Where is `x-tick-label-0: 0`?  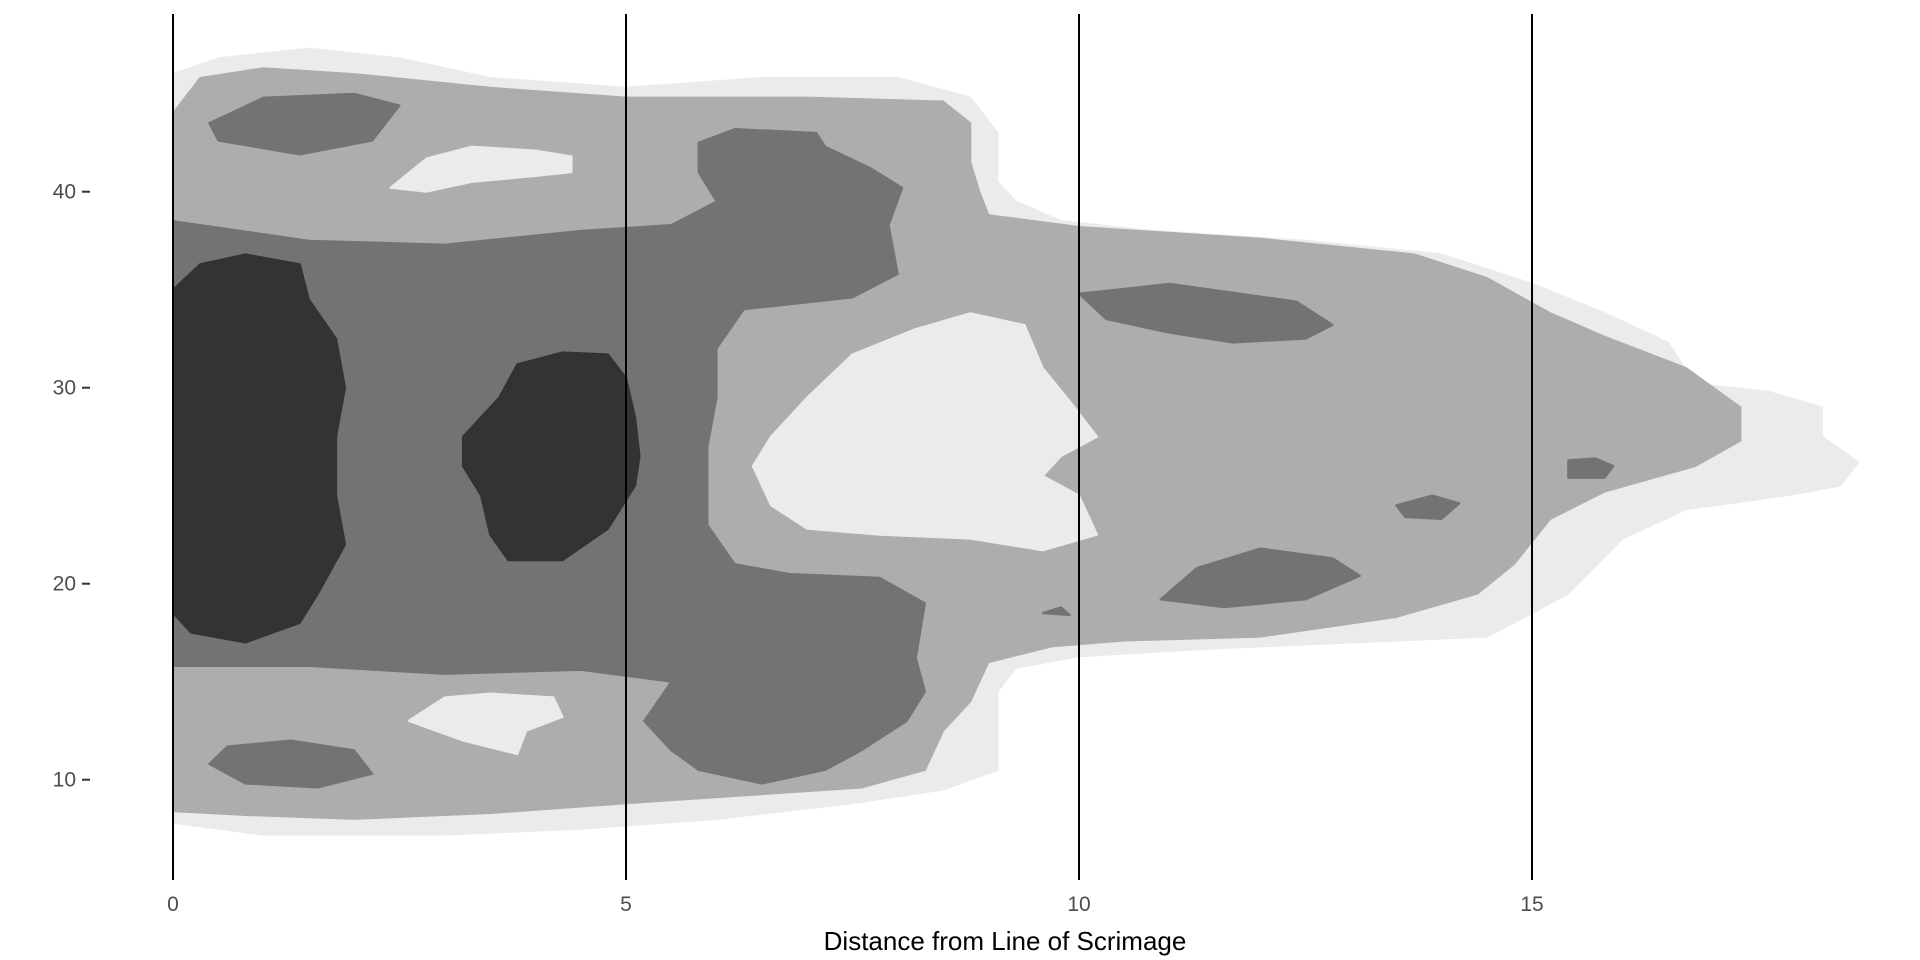
x-tick-label-0: 0 is located at coordinates (173, 904).